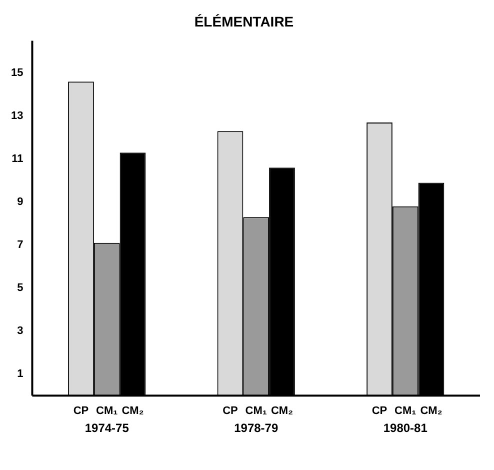  I want to click on chart-title: ÉLÉMENTAIRE, so click(244, 21).